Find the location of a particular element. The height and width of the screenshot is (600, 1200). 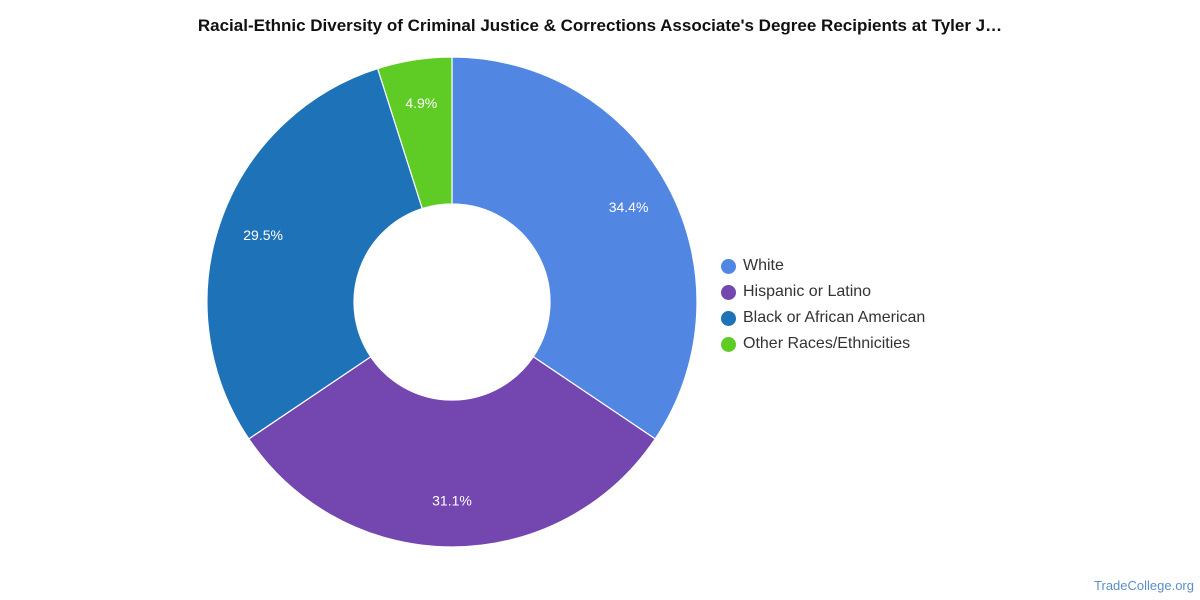

slice-hispanic-or-latino is located at coordinates (452, 451).